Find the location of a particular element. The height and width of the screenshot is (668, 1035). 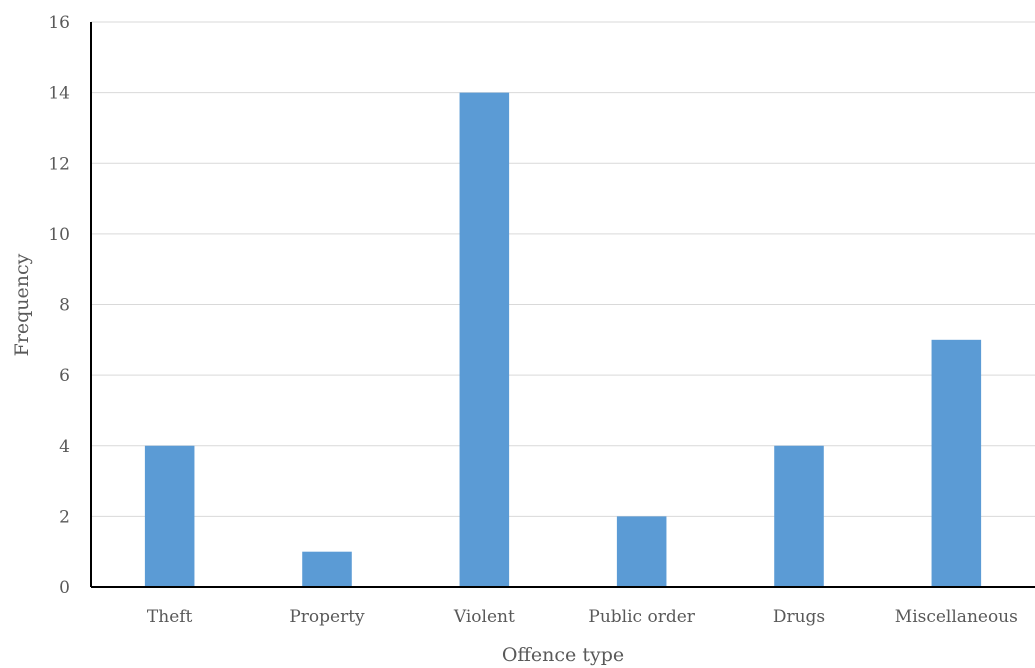

y-tick-label: 2 is located at coordinates (64, 517).